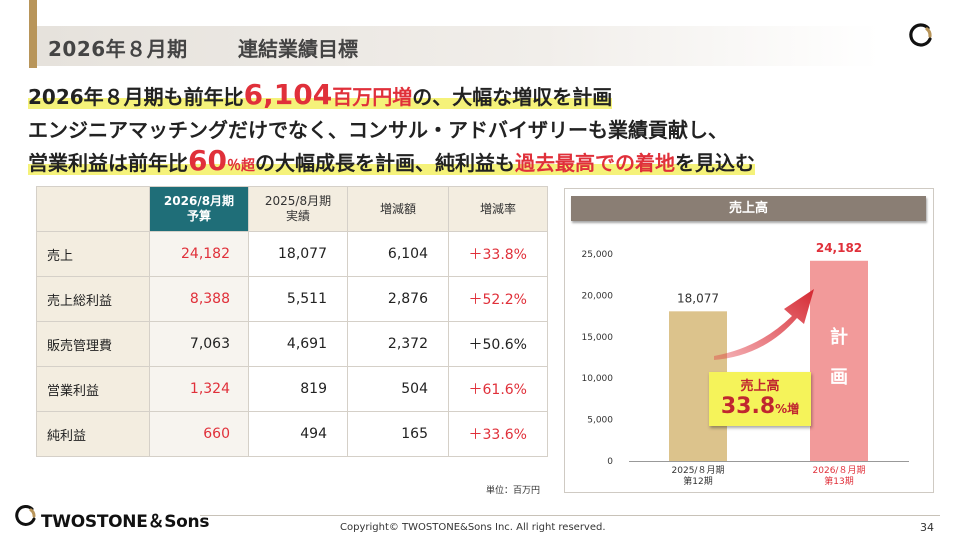  What do you see at coordinates (748, 406) in the screenshot?
I see `callout-number: 33.8` at bounding box center [748, 406].